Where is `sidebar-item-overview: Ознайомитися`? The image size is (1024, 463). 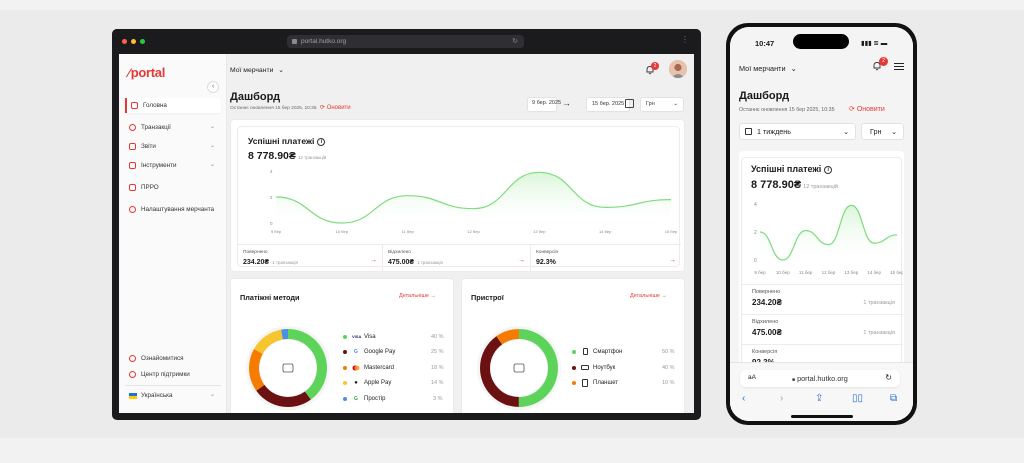
sidebar-item-overview: Ознайомитися is located at coordinates (173, 358).